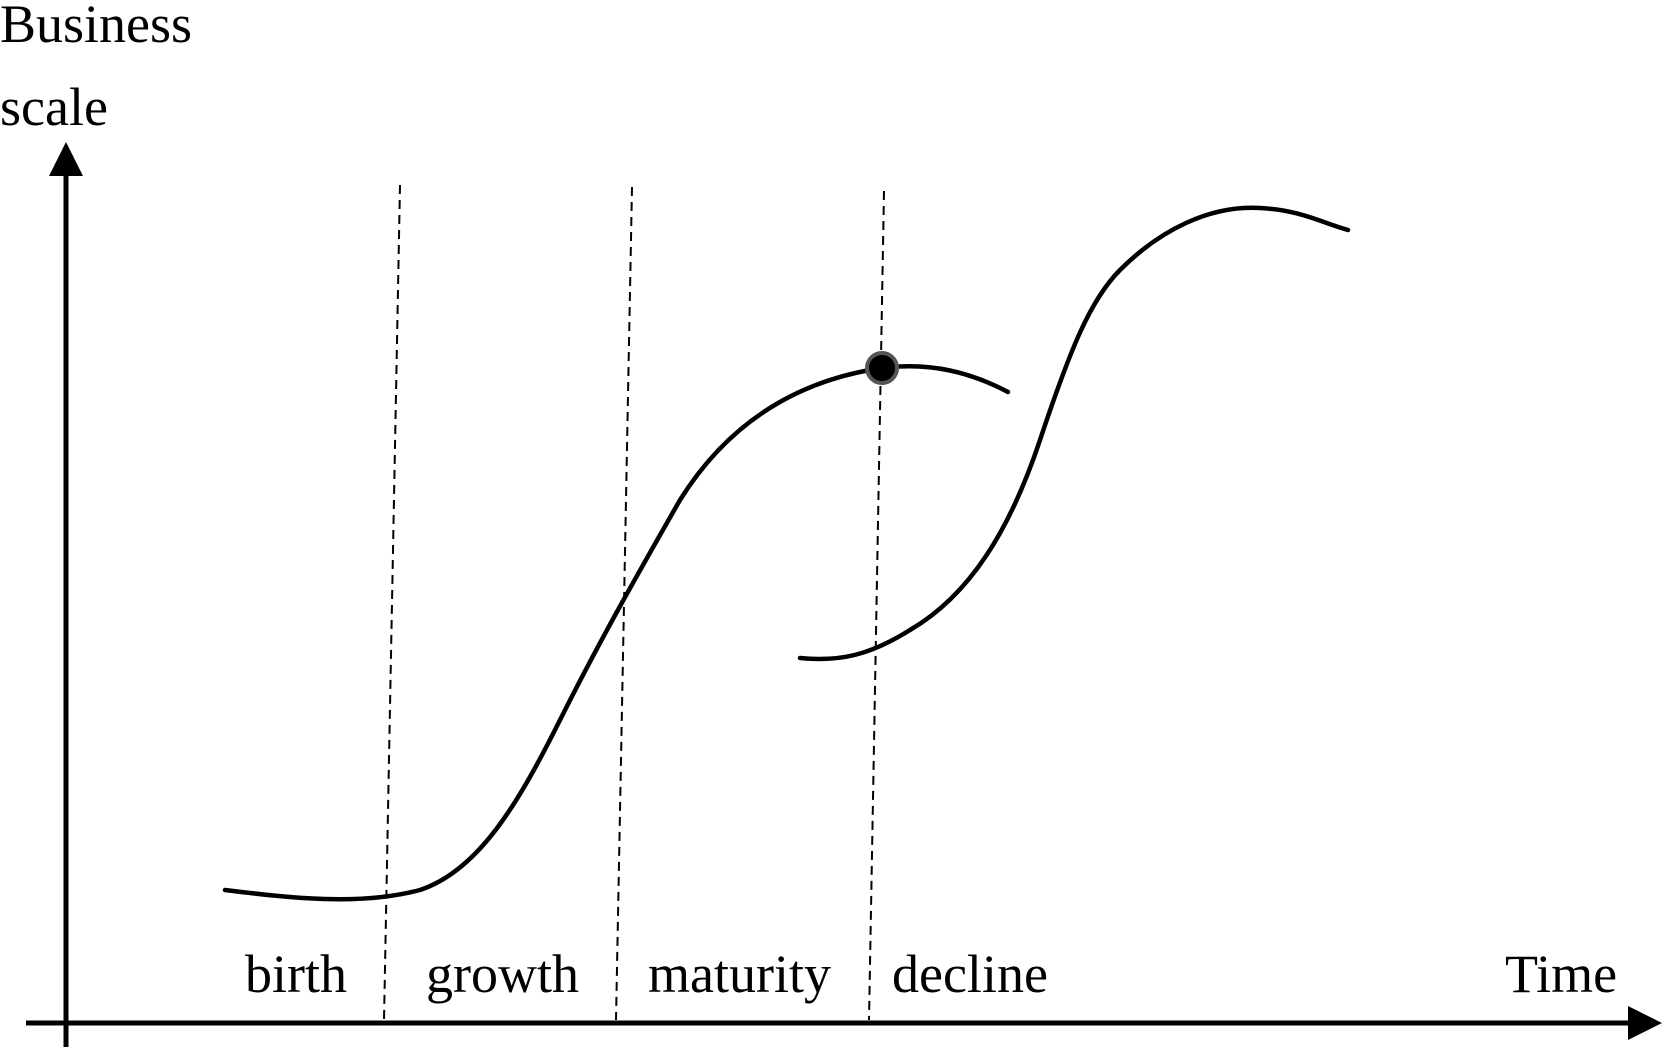 This screenshot has width=1667, height=1051. I want to click on x-axis-arrow, so click(1645, 1023).